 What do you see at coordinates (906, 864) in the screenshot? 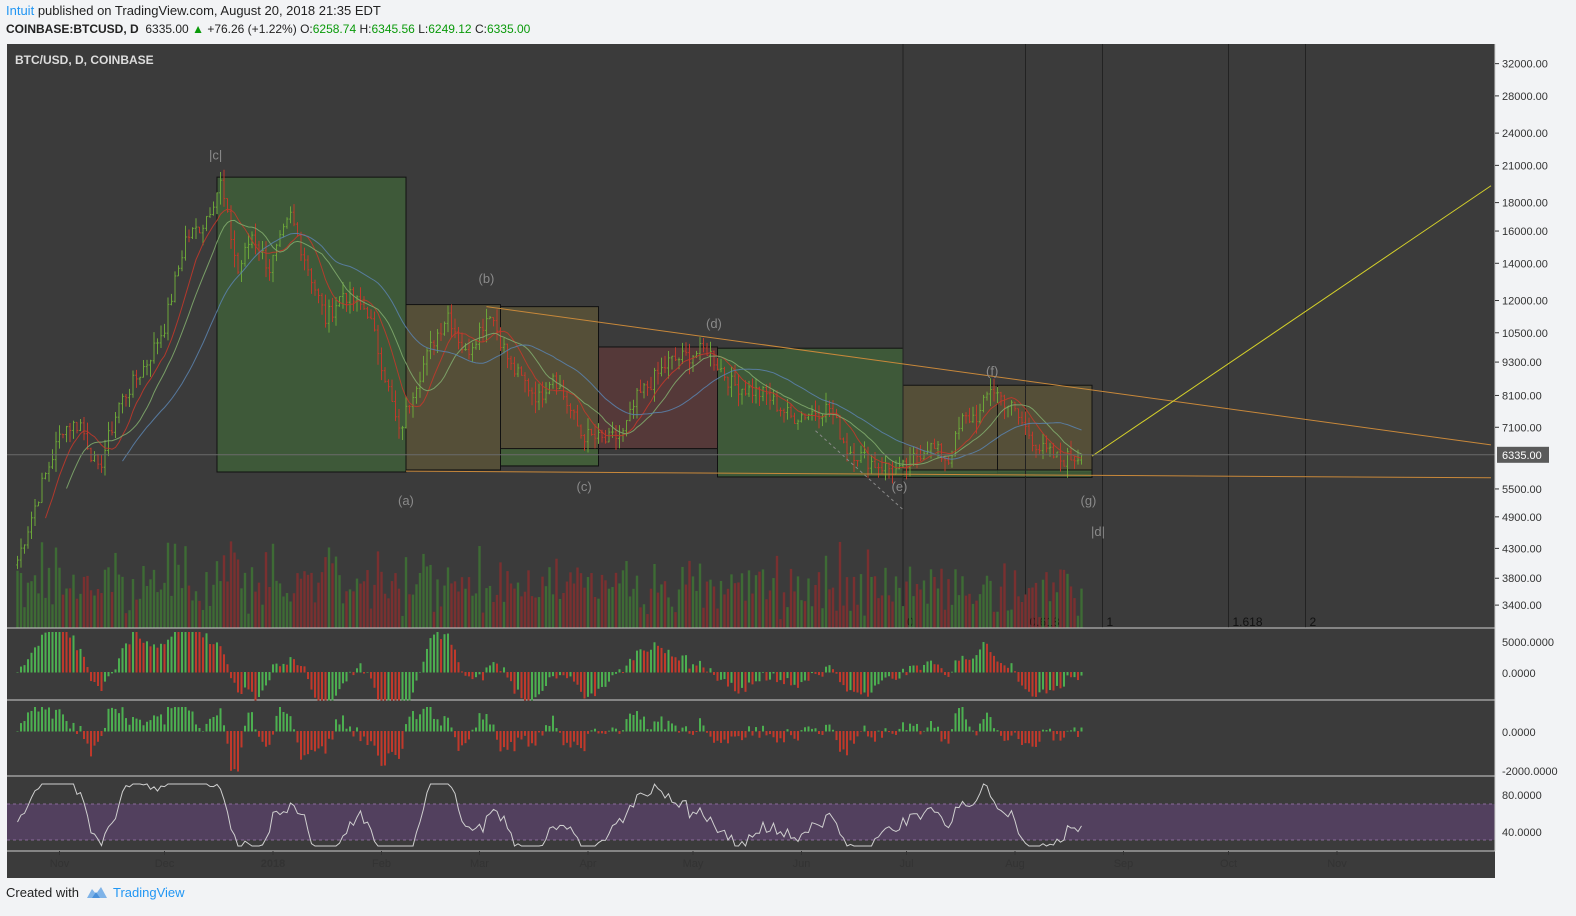
I see `time-tick-label: Jul` at bounding box center [906, 864].